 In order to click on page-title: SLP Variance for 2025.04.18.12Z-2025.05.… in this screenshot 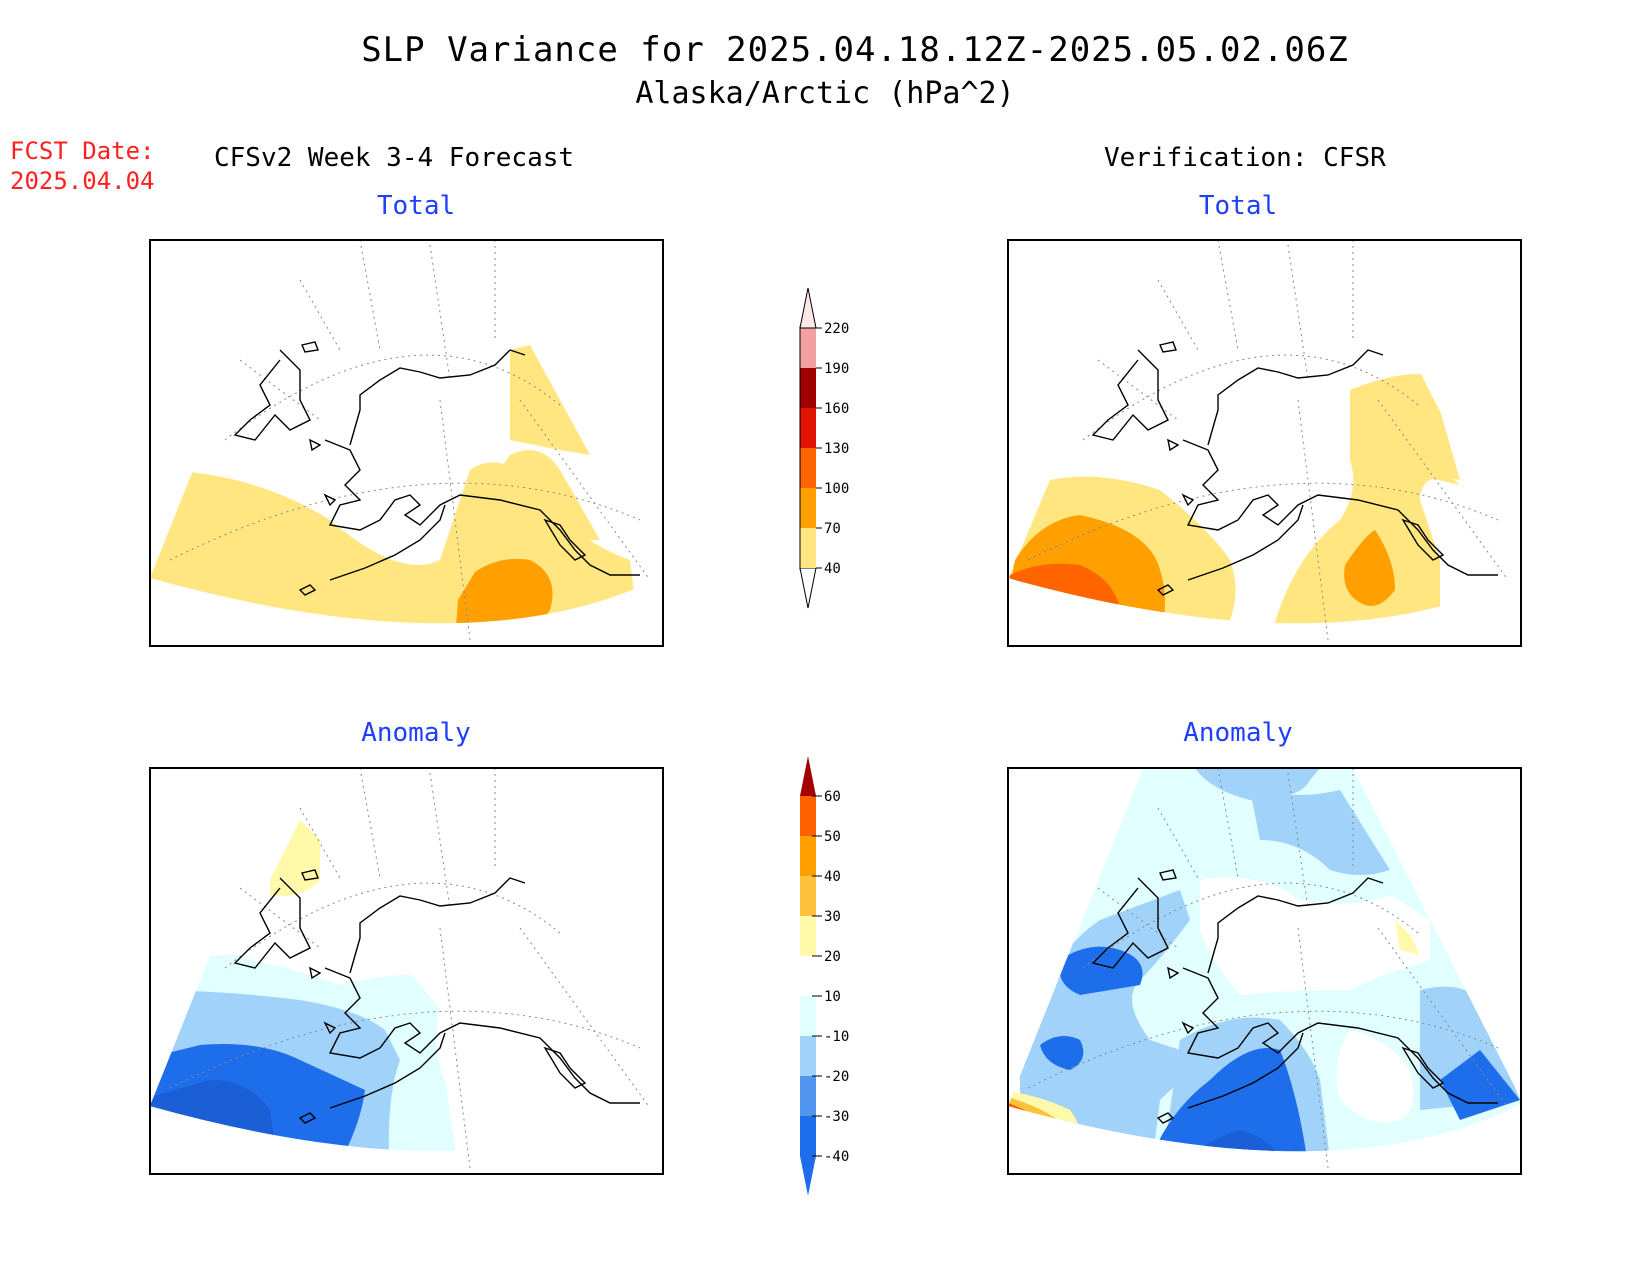, I will do `click(855, 50)`.